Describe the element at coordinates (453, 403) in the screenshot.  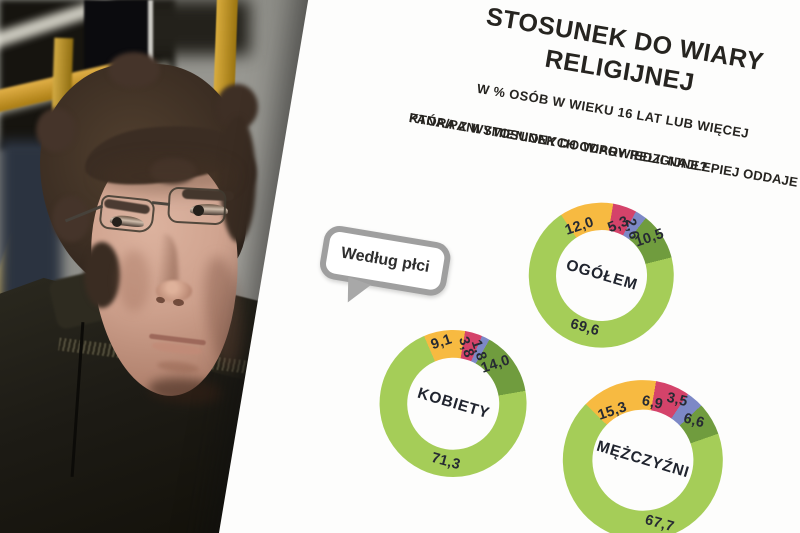
I see `donut-chart-kobiety: KOBIETY 3,8 1,8 14,0 71,3 9,1` at that location.